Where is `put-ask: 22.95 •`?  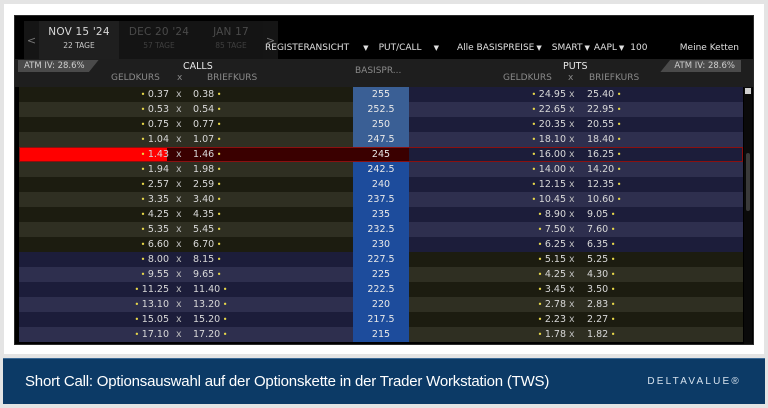 put-ask: 22.95 • is located at coordinates (604, 109).